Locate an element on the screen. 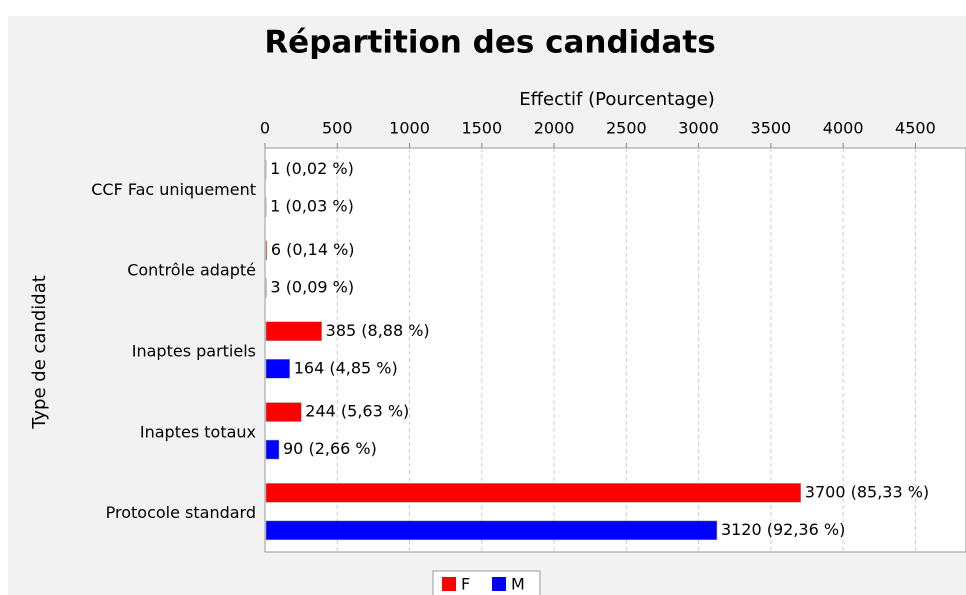  y-tick-label: Contrôle adapté is located at coordinates (191, 270).